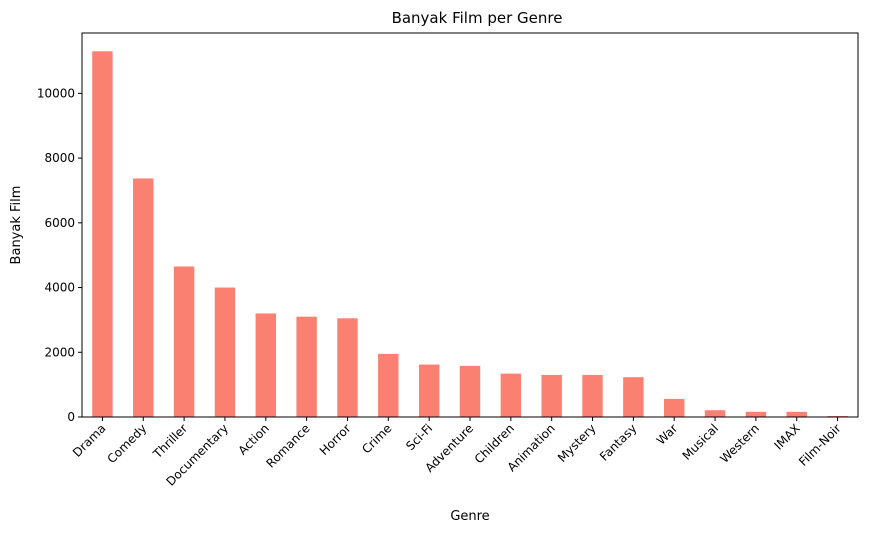 This screenshot has height=533, width=874. I want to click on x-tick-label: Action, so click(253, 439).